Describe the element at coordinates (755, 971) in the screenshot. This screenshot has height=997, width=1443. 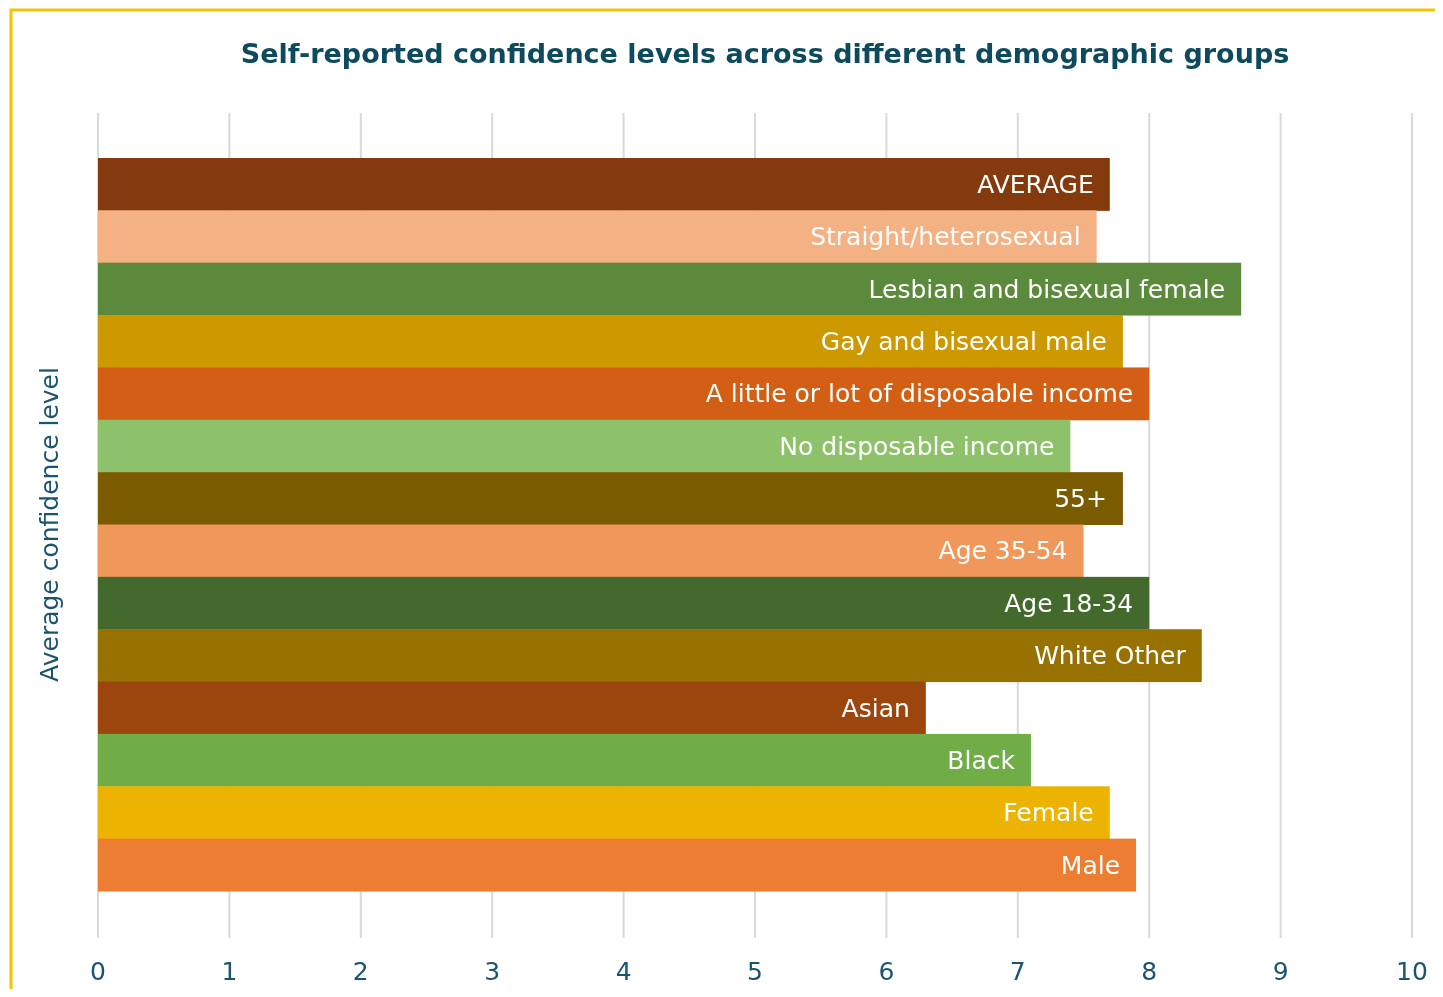
I see `x-tick-label: 5` at that location.